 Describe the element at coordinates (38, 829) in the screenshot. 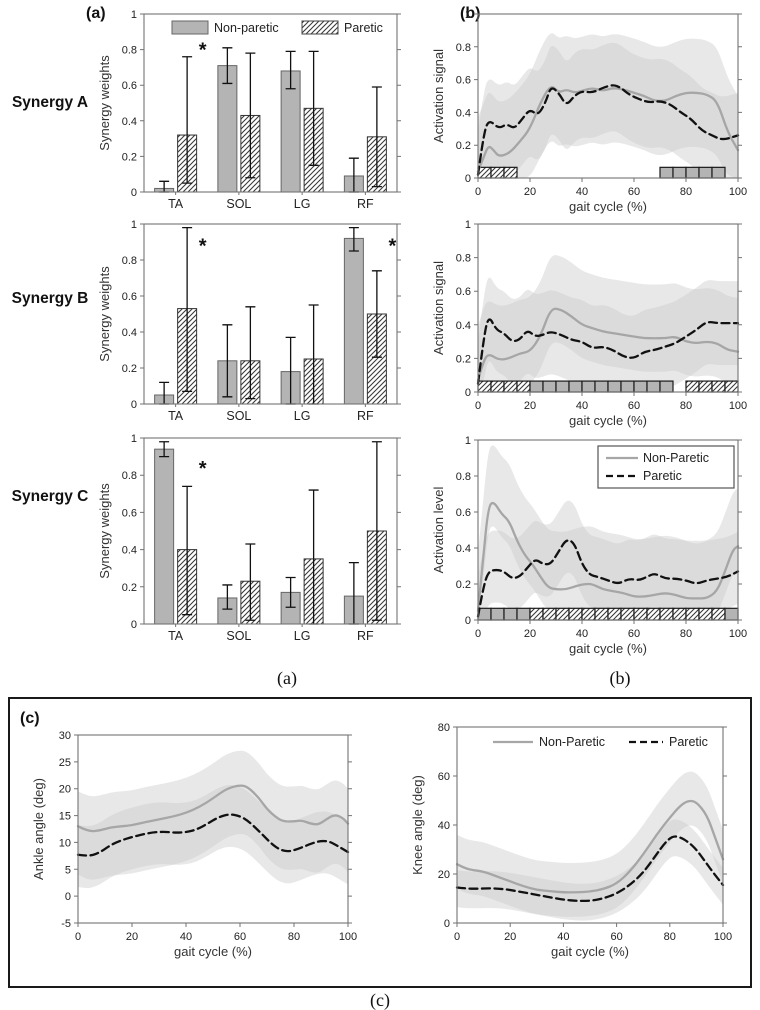

I see `svg-text: Ankle angle (deg)` at that location.